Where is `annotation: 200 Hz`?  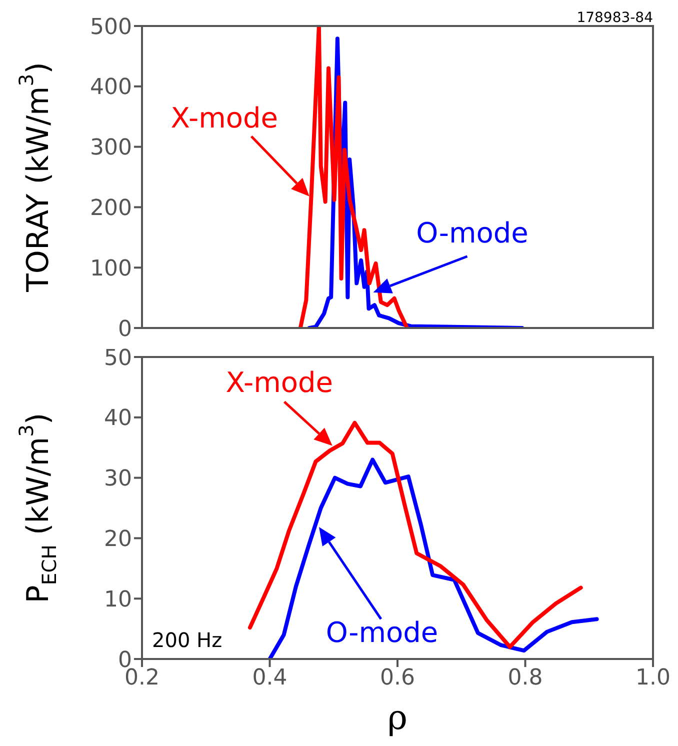
annotation: 200 Hz is located at coordinates (187, 640).